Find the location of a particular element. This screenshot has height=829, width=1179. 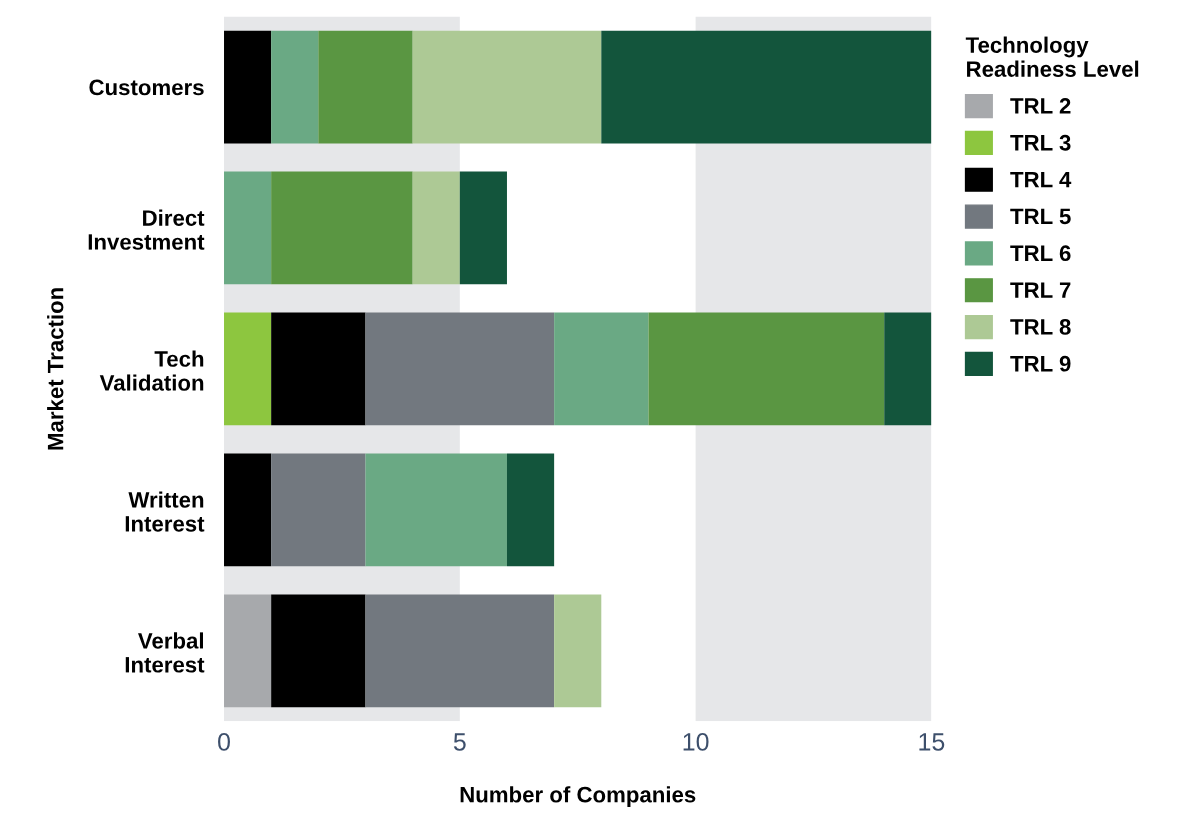

y-tick-label: Customers is located at coordinates (146, 87).